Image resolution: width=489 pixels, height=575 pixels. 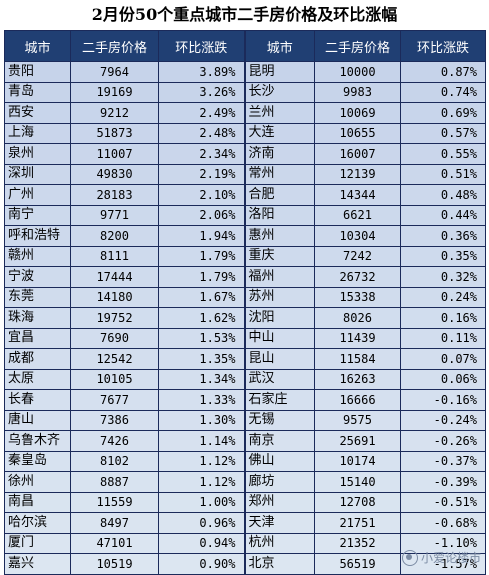 What do you see at coordinates (443, 277) in the screenshot?
I see `change-cell: 0.32%` at bounding box center [443, 277].